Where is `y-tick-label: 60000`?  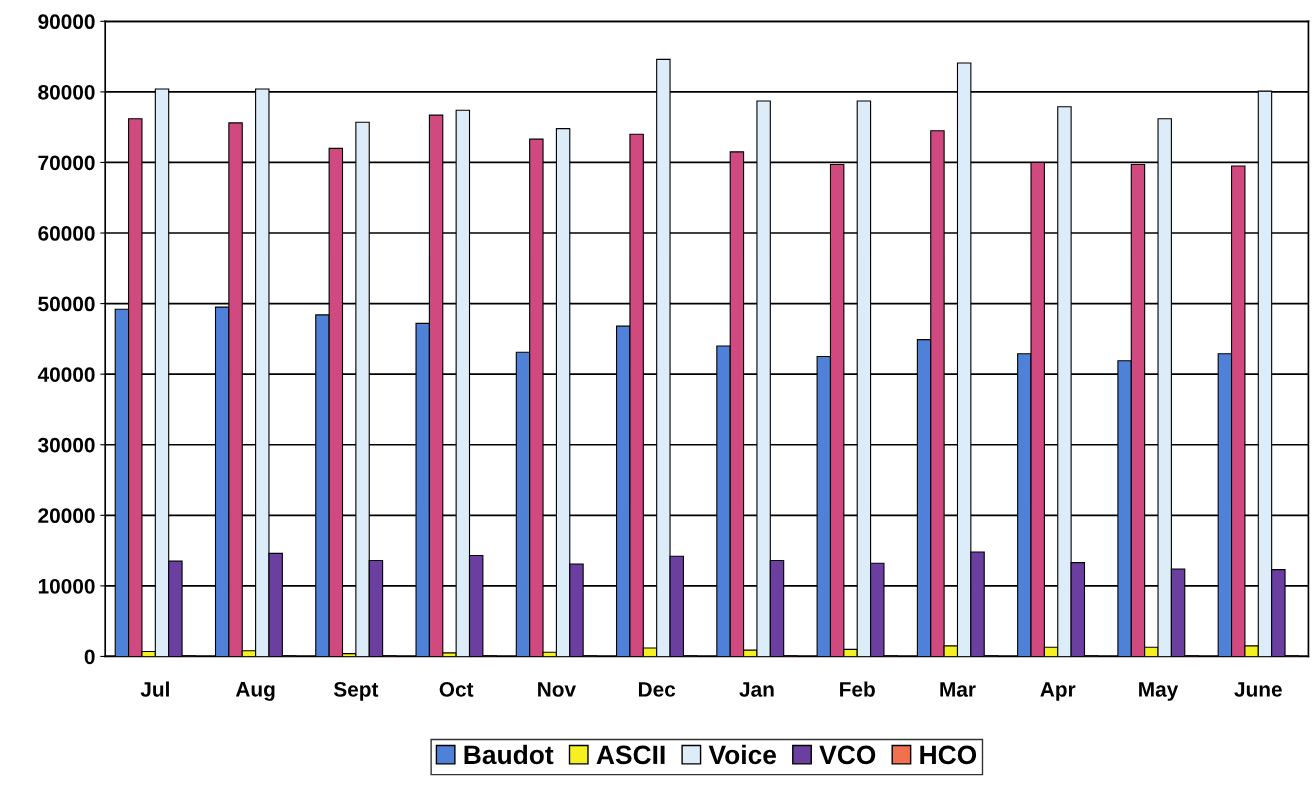 y-tick-label: 60000 is located at coordinates (66, 233).